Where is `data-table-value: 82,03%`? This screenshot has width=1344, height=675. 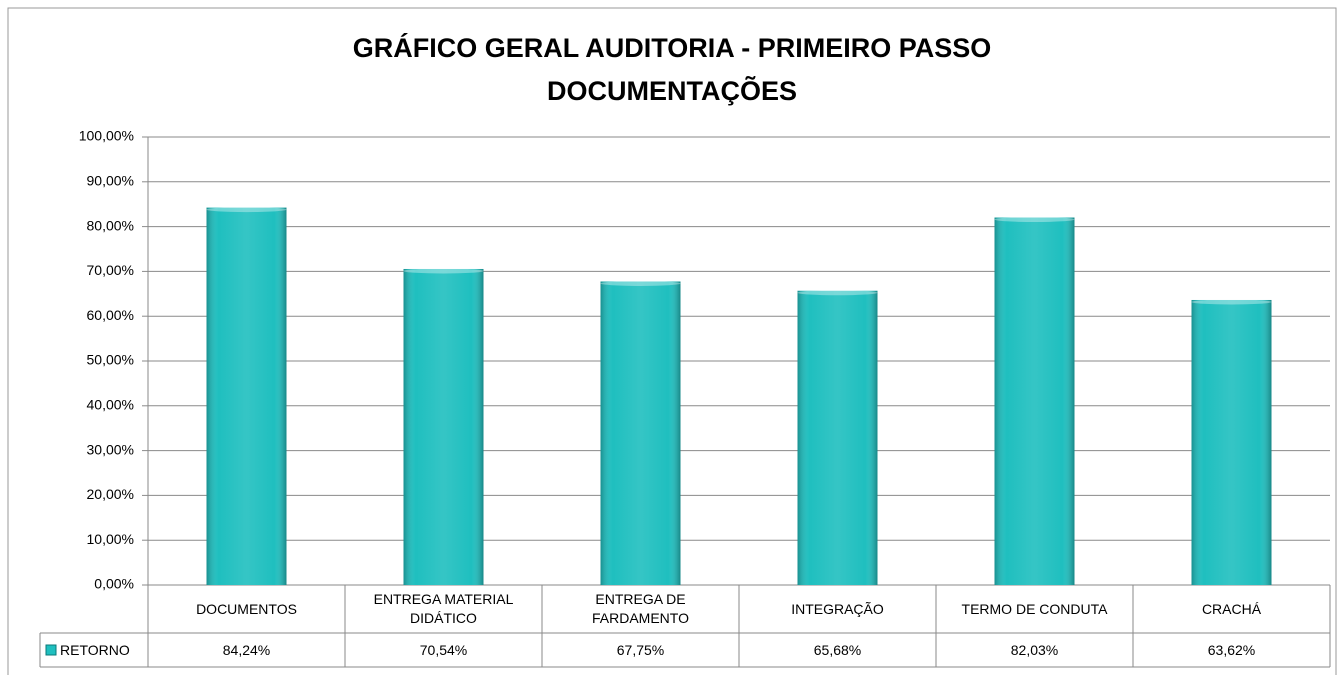 data-table-value: 82,03% is located at coordinates (1034, 649).